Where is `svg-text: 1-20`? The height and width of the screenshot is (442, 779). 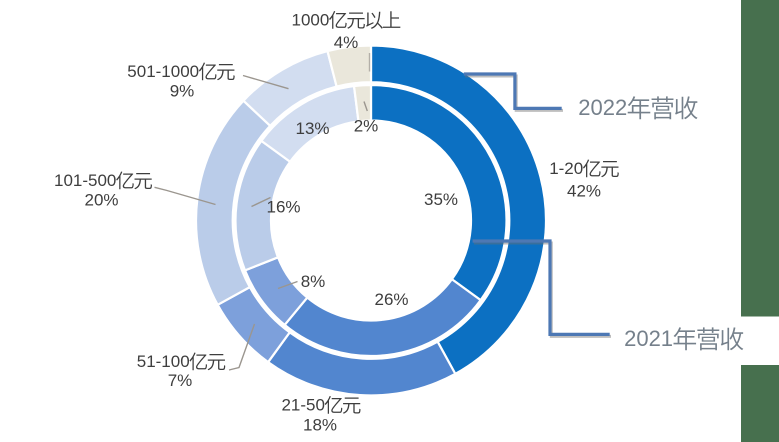
svg-text: 1-20 is located at coordinates (566, 168).